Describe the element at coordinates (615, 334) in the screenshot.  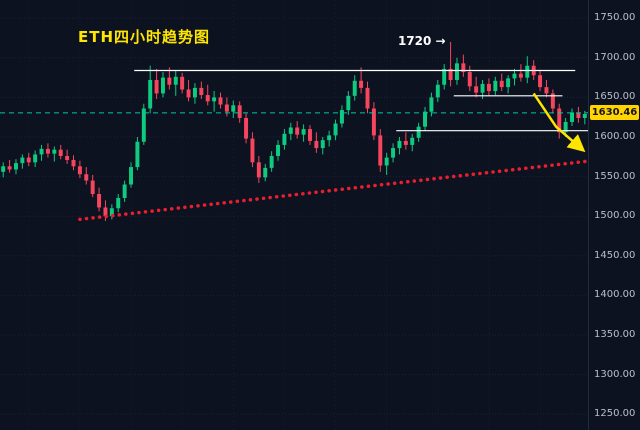
I see `price-axis-label: 1350.00` at that location.